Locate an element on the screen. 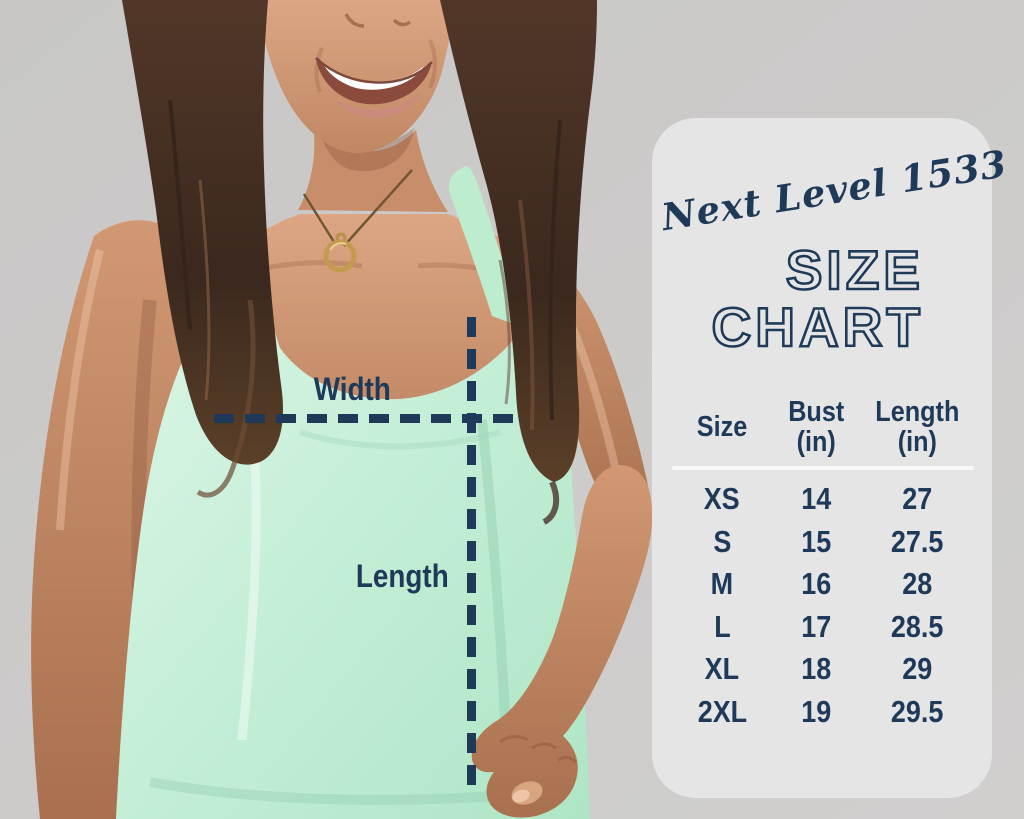  heading-chart: CHART is located at coordinates (817, 327).